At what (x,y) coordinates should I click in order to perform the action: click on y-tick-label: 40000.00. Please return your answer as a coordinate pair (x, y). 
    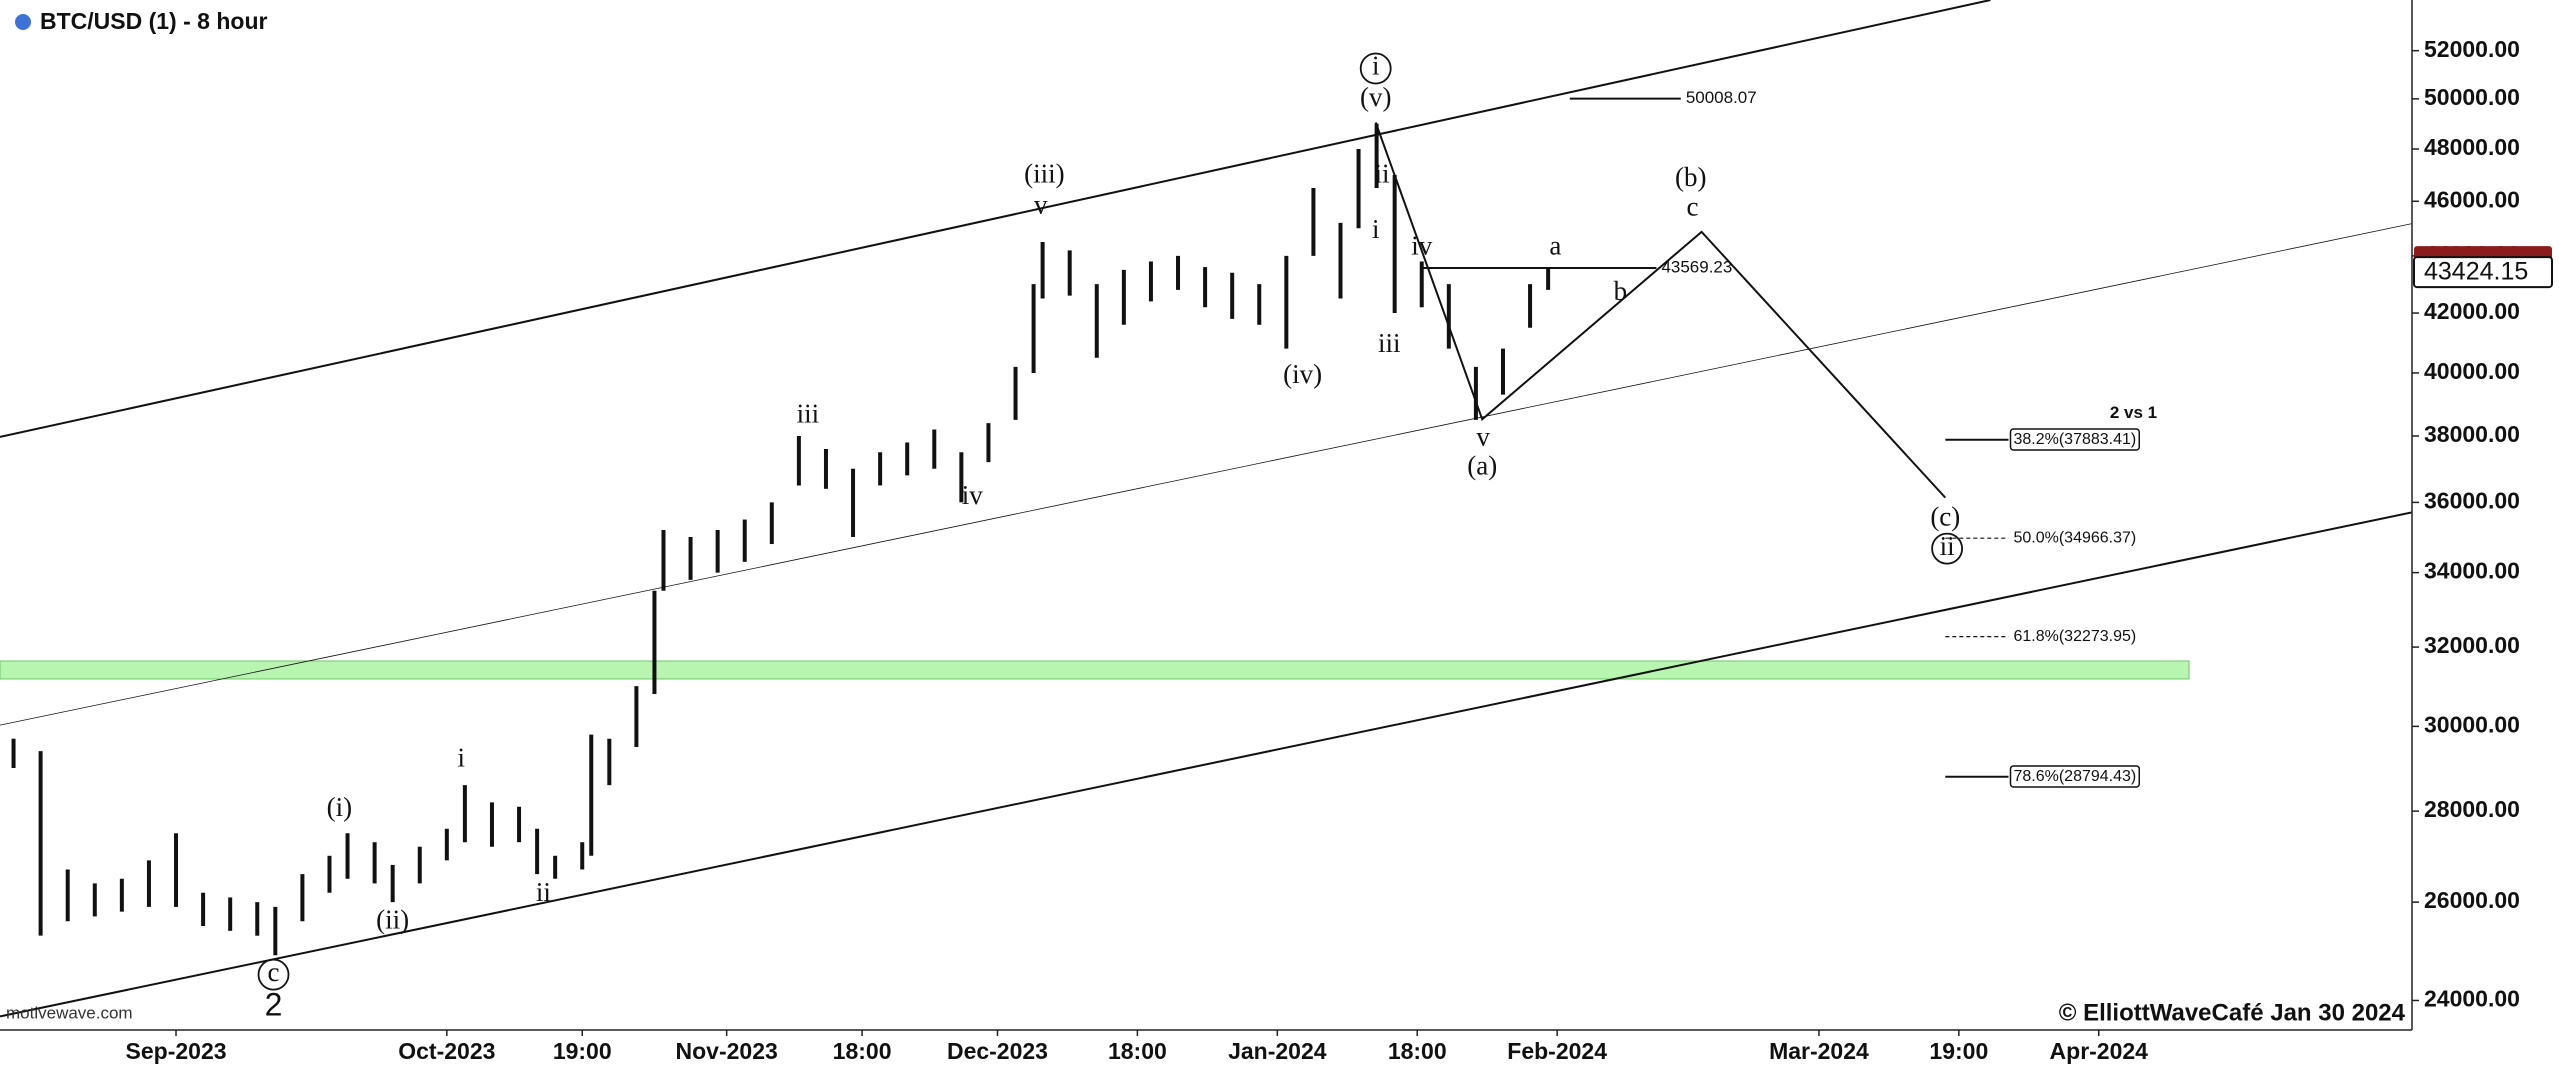
    Looking at the image, I should click on (2472, 371).